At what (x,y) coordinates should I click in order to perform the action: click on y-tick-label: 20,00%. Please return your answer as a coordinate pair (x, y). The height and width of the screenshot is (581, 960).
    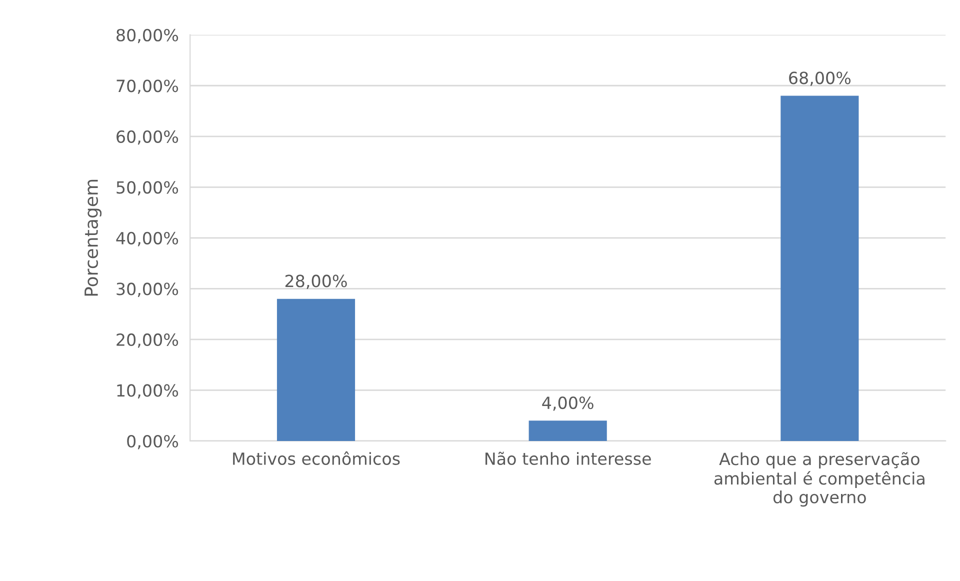
    Looking at the image, I should click on (147, 340).